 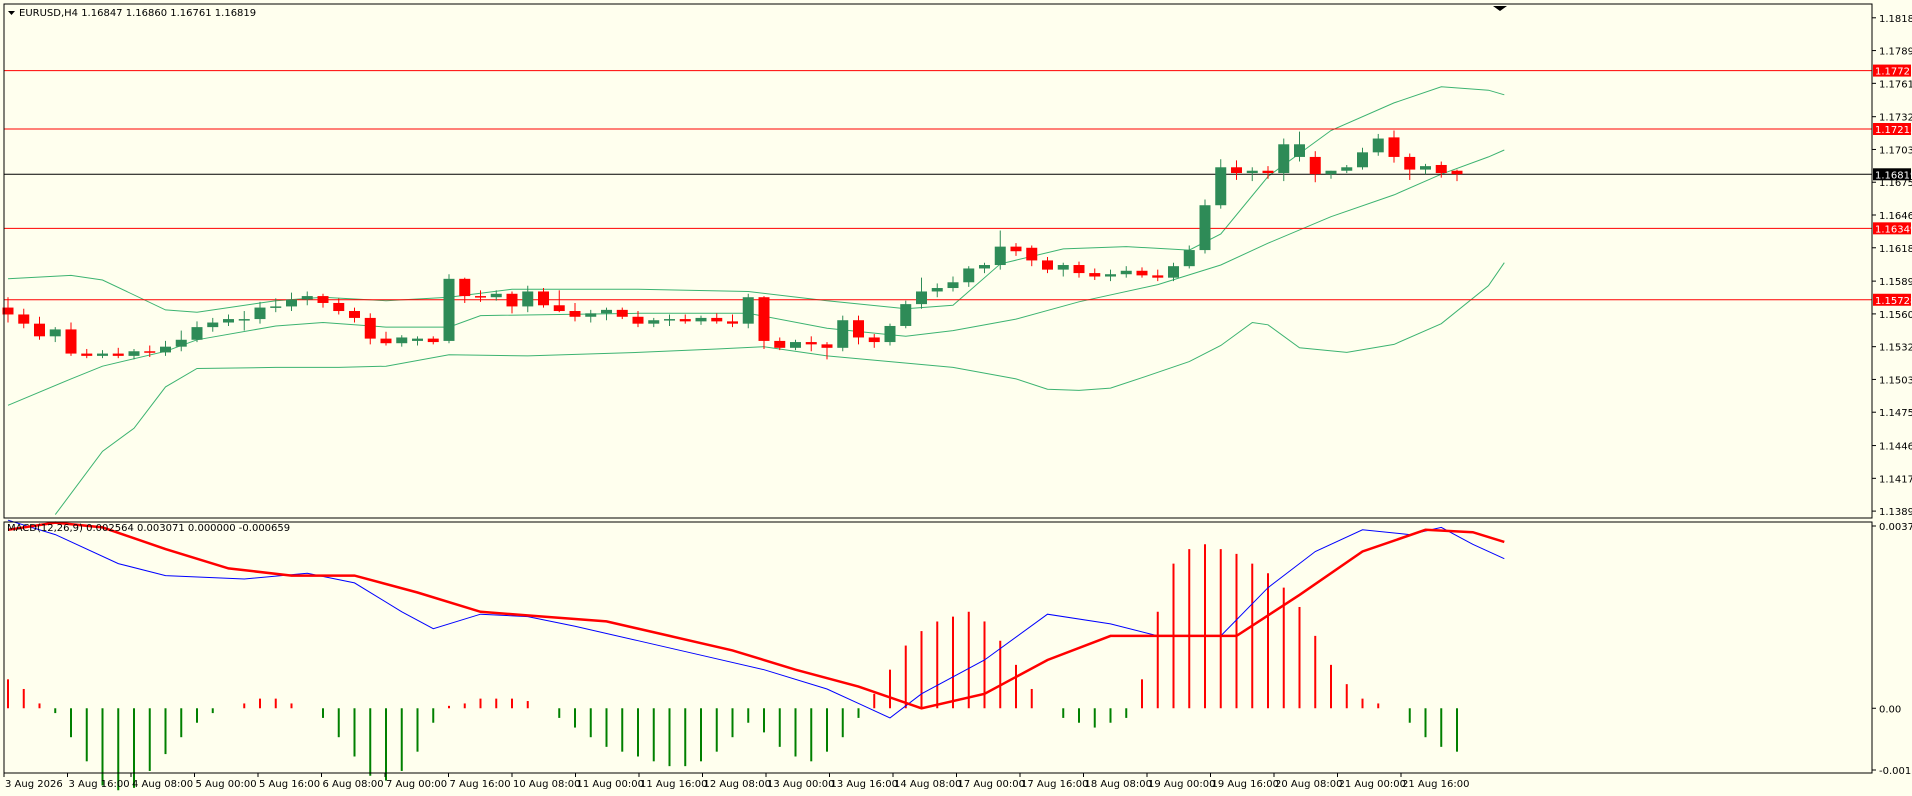 What do you see at coordinates (11, 13) in the screenshot?
I see `symbol-menu-icon` at bounding box center [11, 13].